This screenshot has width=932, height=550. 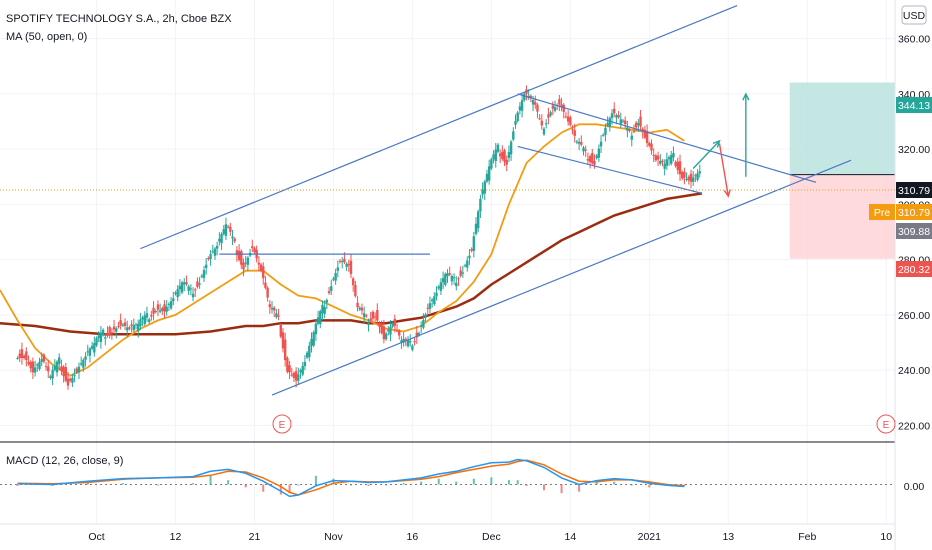 I want to click on time-tick-label: Oct, so click(x=96, y=537).